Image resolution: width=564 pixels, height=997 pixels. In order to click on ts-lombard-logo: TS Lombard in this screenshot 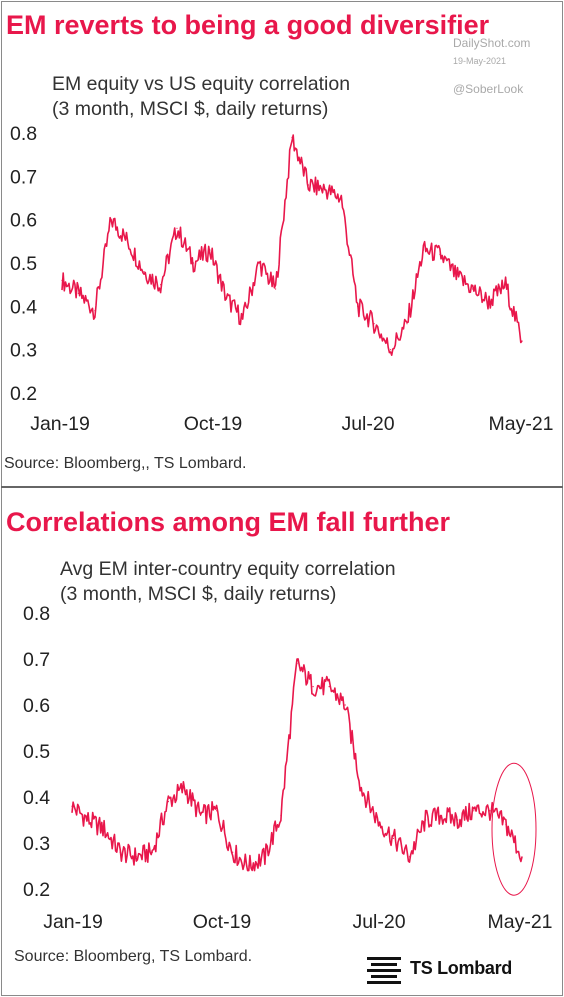, I will do `click(447, 971)`.